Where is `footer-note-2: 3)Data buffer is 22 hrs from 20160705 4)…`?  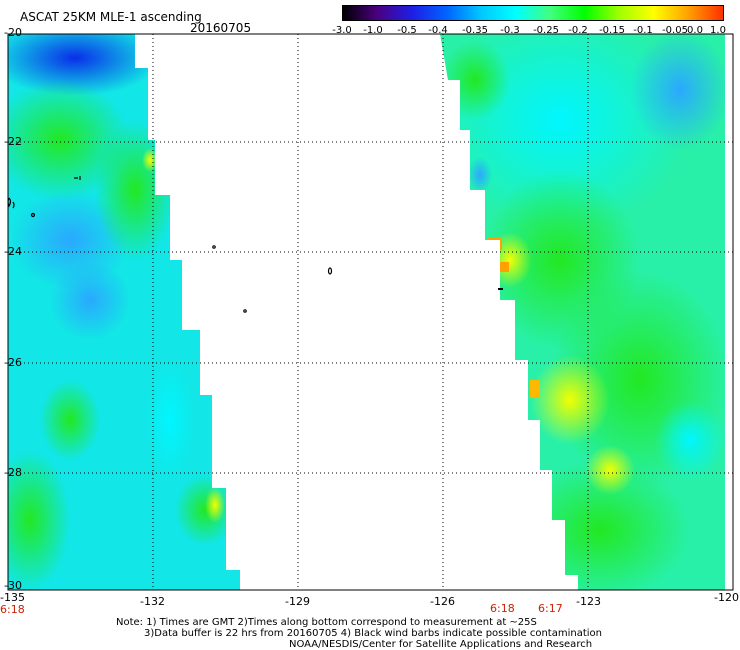 footer-note-2: 3)Data buffer is 22 hrs from 20160705 4)… is located at coordinates (373, 633).